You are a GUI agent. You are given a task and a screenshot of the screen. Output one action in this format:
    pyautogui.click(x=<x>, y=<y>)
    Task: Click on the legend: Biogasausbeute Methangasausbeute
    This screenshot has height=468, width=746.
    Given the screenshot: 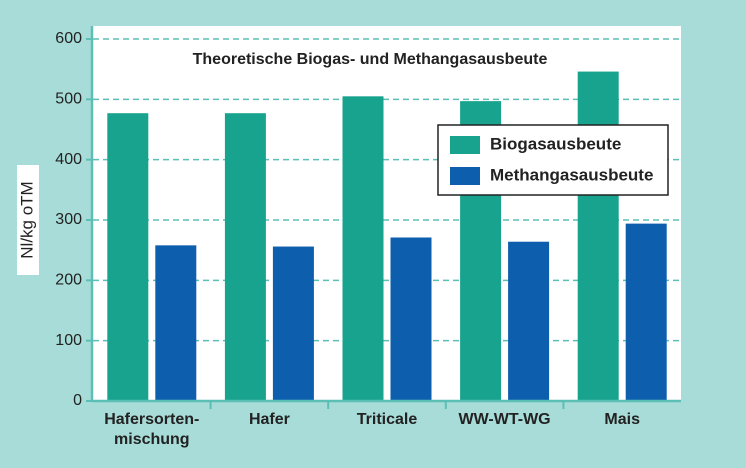 What is the action you would take?
    pyautogui.click(x=553, y=160)
    